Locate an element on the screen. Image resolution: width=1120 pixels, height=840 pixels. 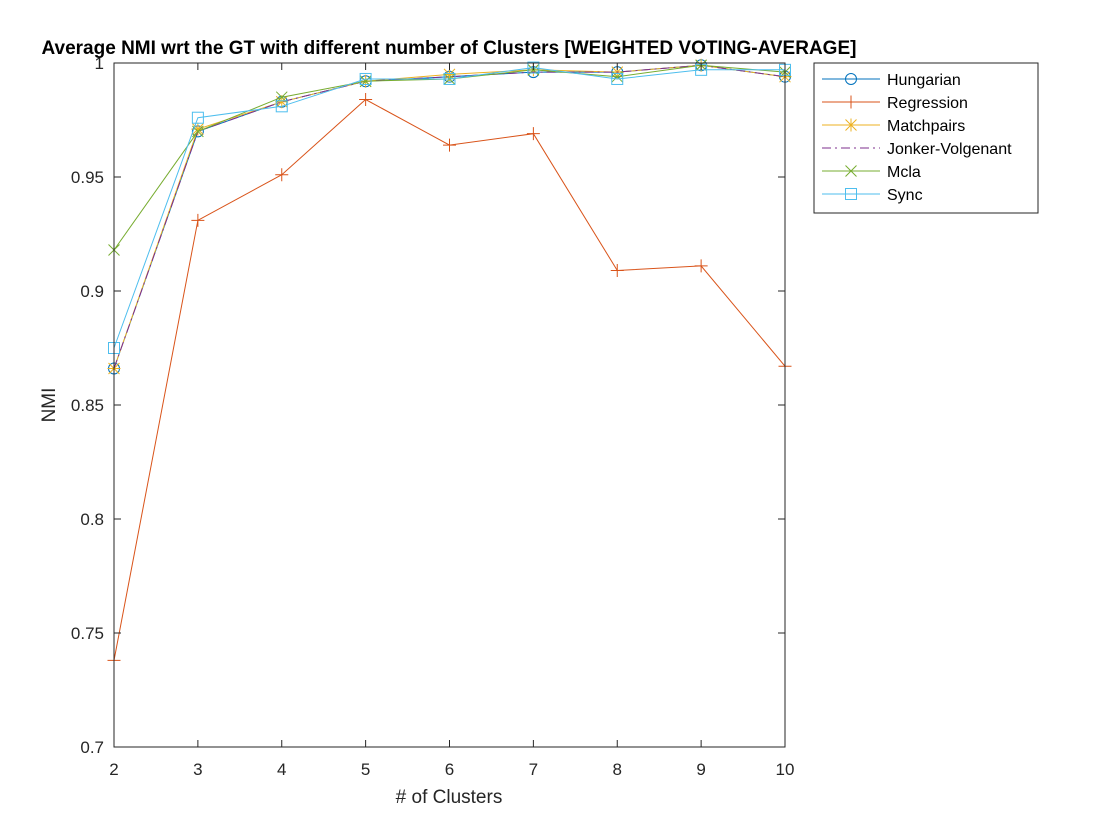
legend-label-hungarian: Hungarian is located at coordinates (924, 80).